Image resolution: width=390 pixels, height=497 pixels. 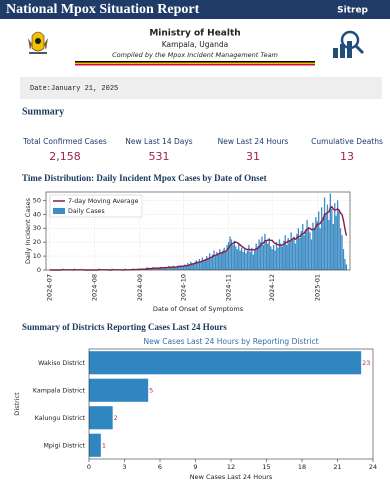 What do you see at coordinates (61, 363) in the screenshot?
I see `y-tick-label: Wakiso District` at bounding box center [61, 363].